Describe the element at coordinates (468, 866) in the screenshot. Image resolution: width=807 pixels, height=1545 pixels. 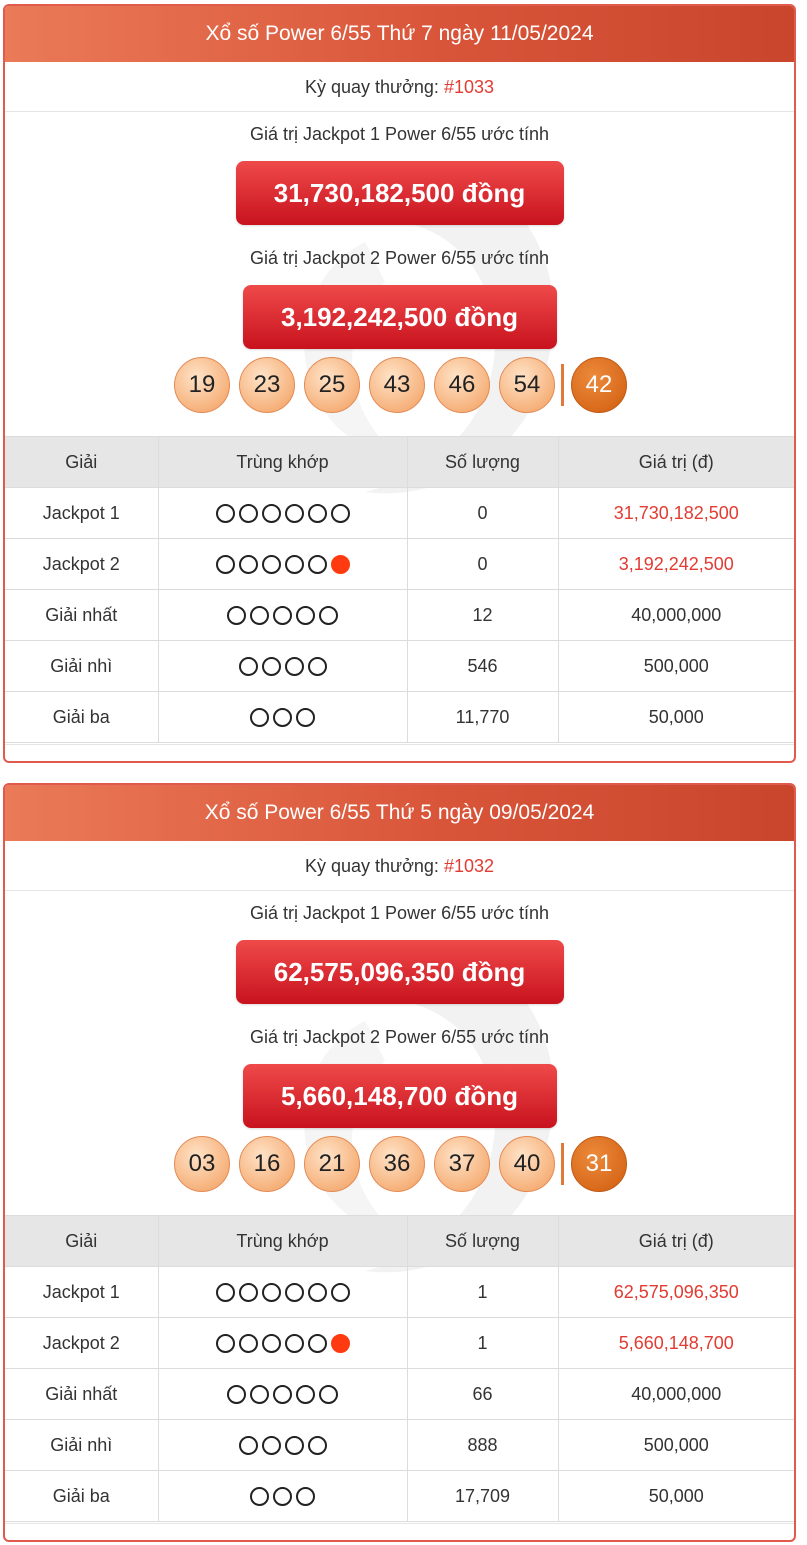
I see `draw-number-link: #1032` at that location.